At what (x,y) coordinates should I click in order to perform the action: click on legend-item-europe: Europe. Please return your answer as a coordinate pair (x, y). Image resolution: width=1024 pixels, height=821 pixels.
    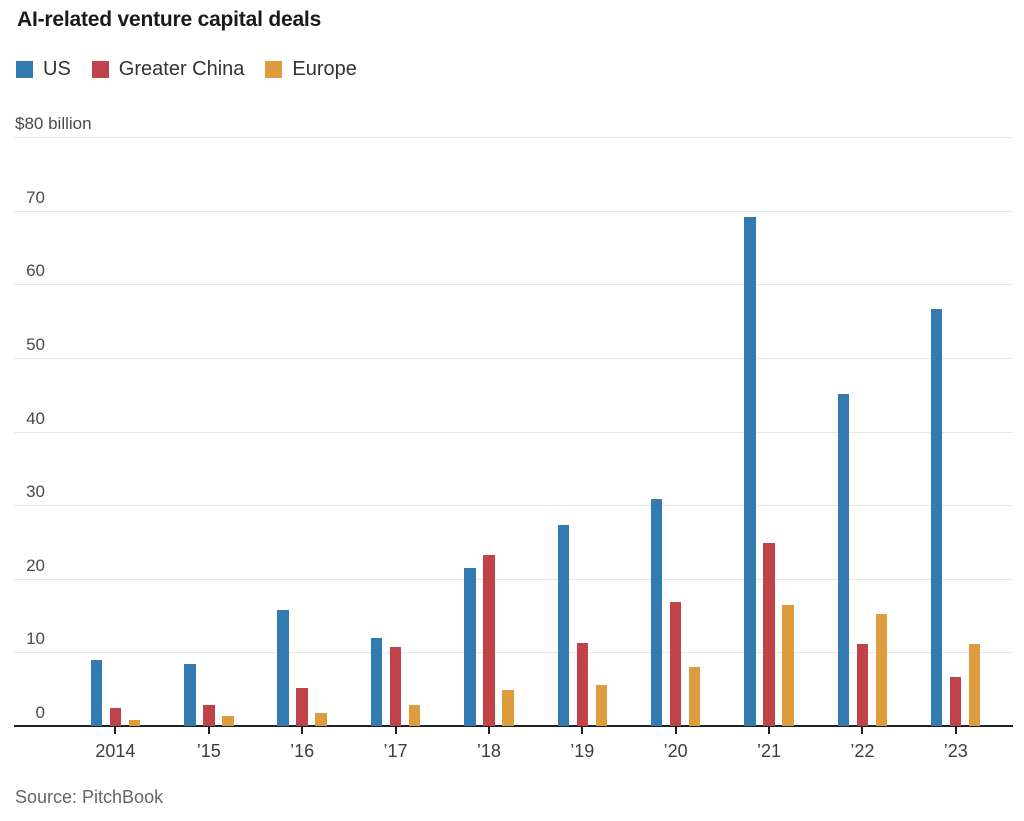
    Looking at the image, I should click on (311, 69).